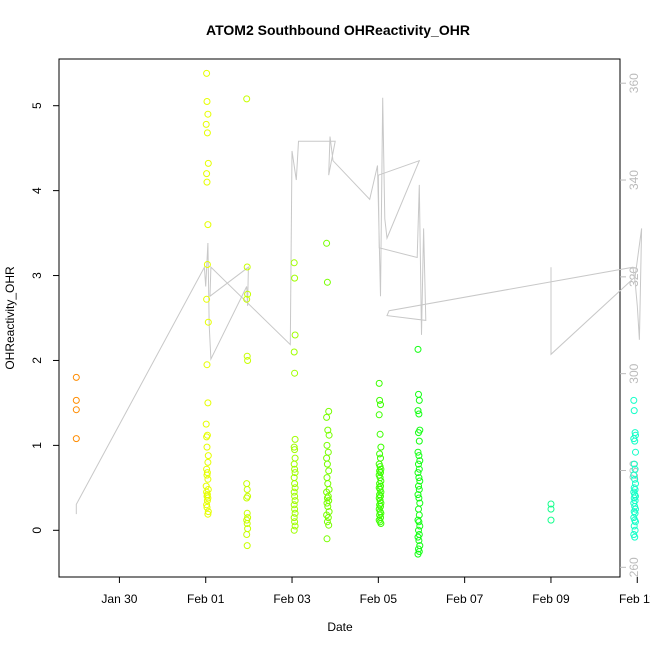 The height and width of the screenshot is (650, 650). Describe the element at coordinates (634, 180) in the screenshot. I see `y2-tick-label: 340` at that location.